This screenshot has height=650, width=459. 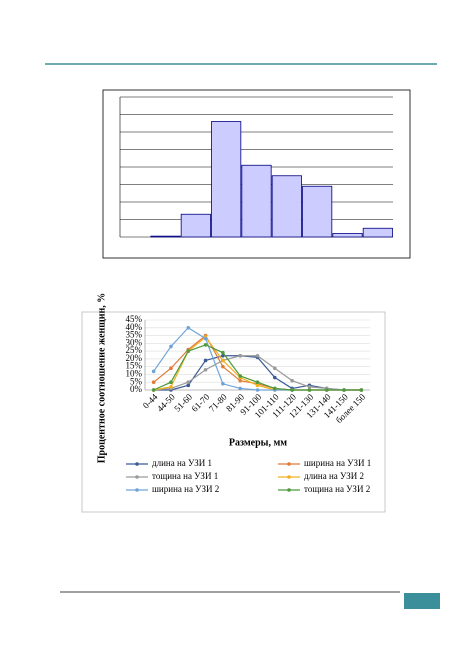 What do you see at coordinates (185, 489) in the screenshot?
I see `legend-label: ширина на УЗИ 2` at bounding box center [185, 489].